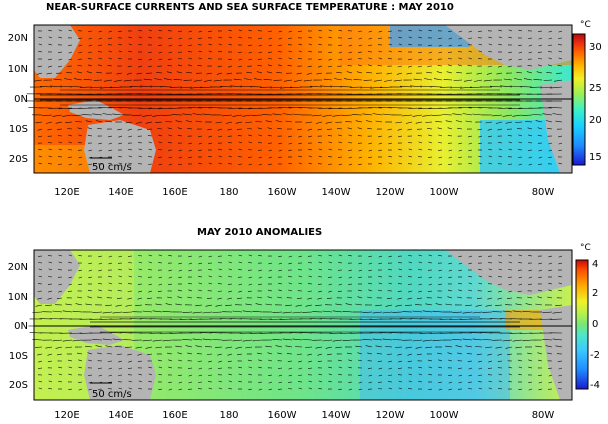 The image size is (608, 424). I want to click on sst-xtick-120w: 120W, so click(390, 192).